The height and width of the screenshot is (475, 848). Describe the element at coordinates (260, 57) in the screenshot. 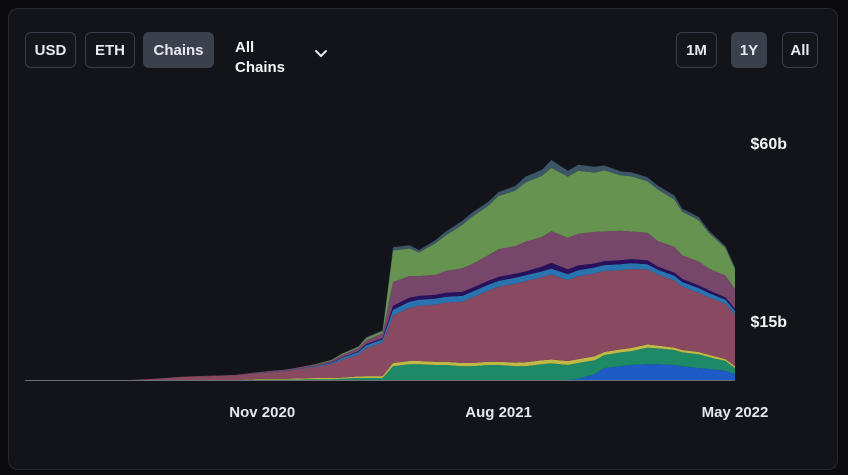

I see `chain-select-value: All Chains` at that location.